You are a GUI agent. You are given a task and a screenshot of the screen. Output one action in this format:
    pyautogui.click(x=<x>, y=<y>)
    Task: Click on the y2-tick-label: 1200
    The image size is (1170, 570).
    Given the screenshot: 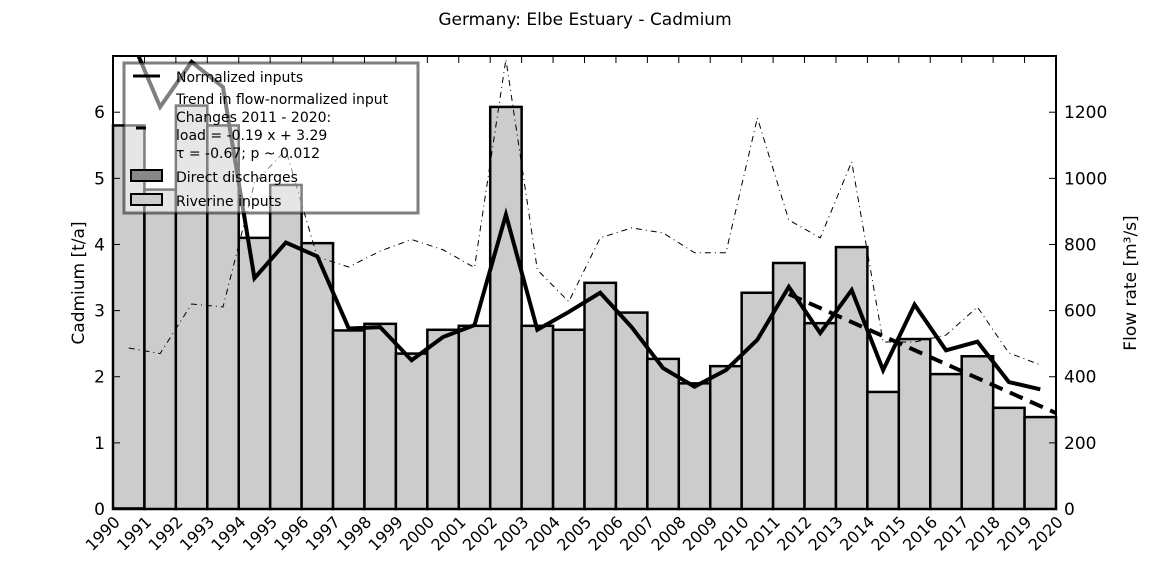 What is the action you would take?
    pyautogui.click(x=1085, y=113)
    